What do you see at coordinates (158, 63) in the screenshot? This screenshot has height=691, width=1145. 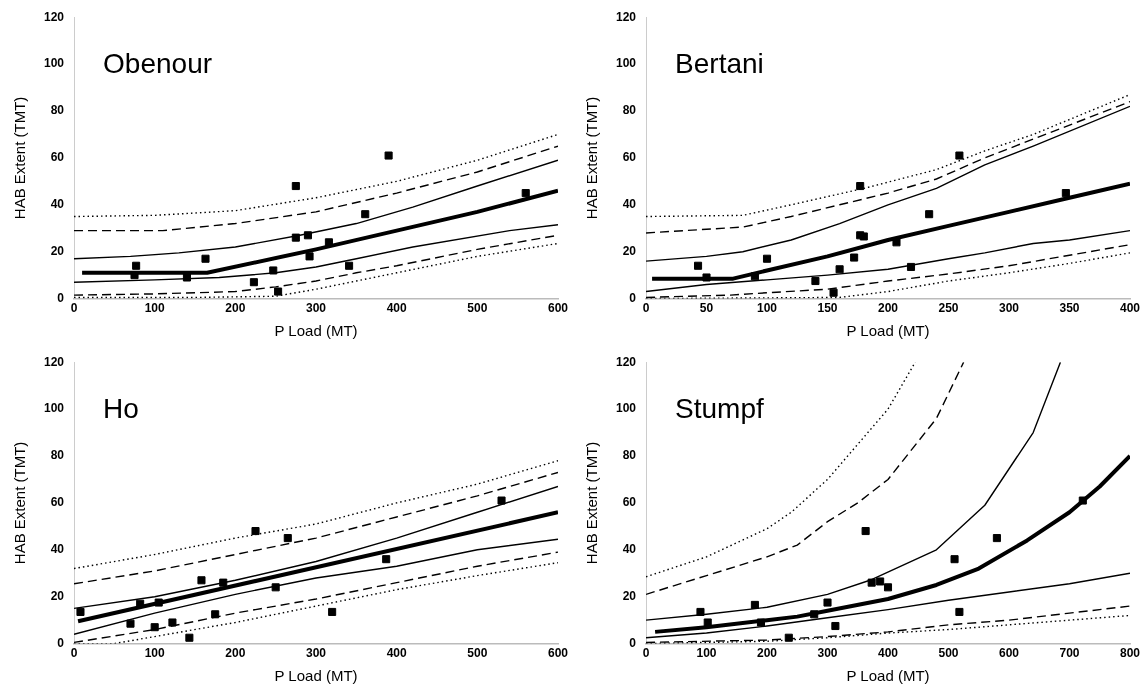 I see `annotation: Obenour` at bounding box center [158, 63].